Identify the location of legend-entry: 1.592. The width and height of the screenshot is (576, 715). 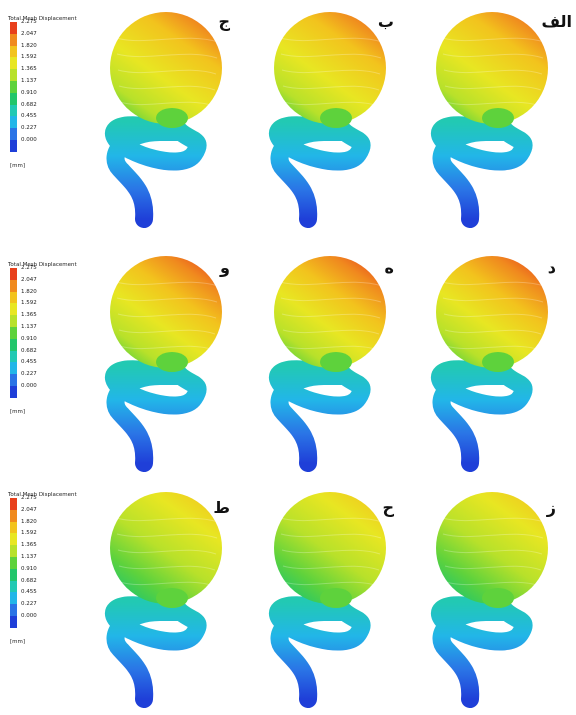
(48, 538).